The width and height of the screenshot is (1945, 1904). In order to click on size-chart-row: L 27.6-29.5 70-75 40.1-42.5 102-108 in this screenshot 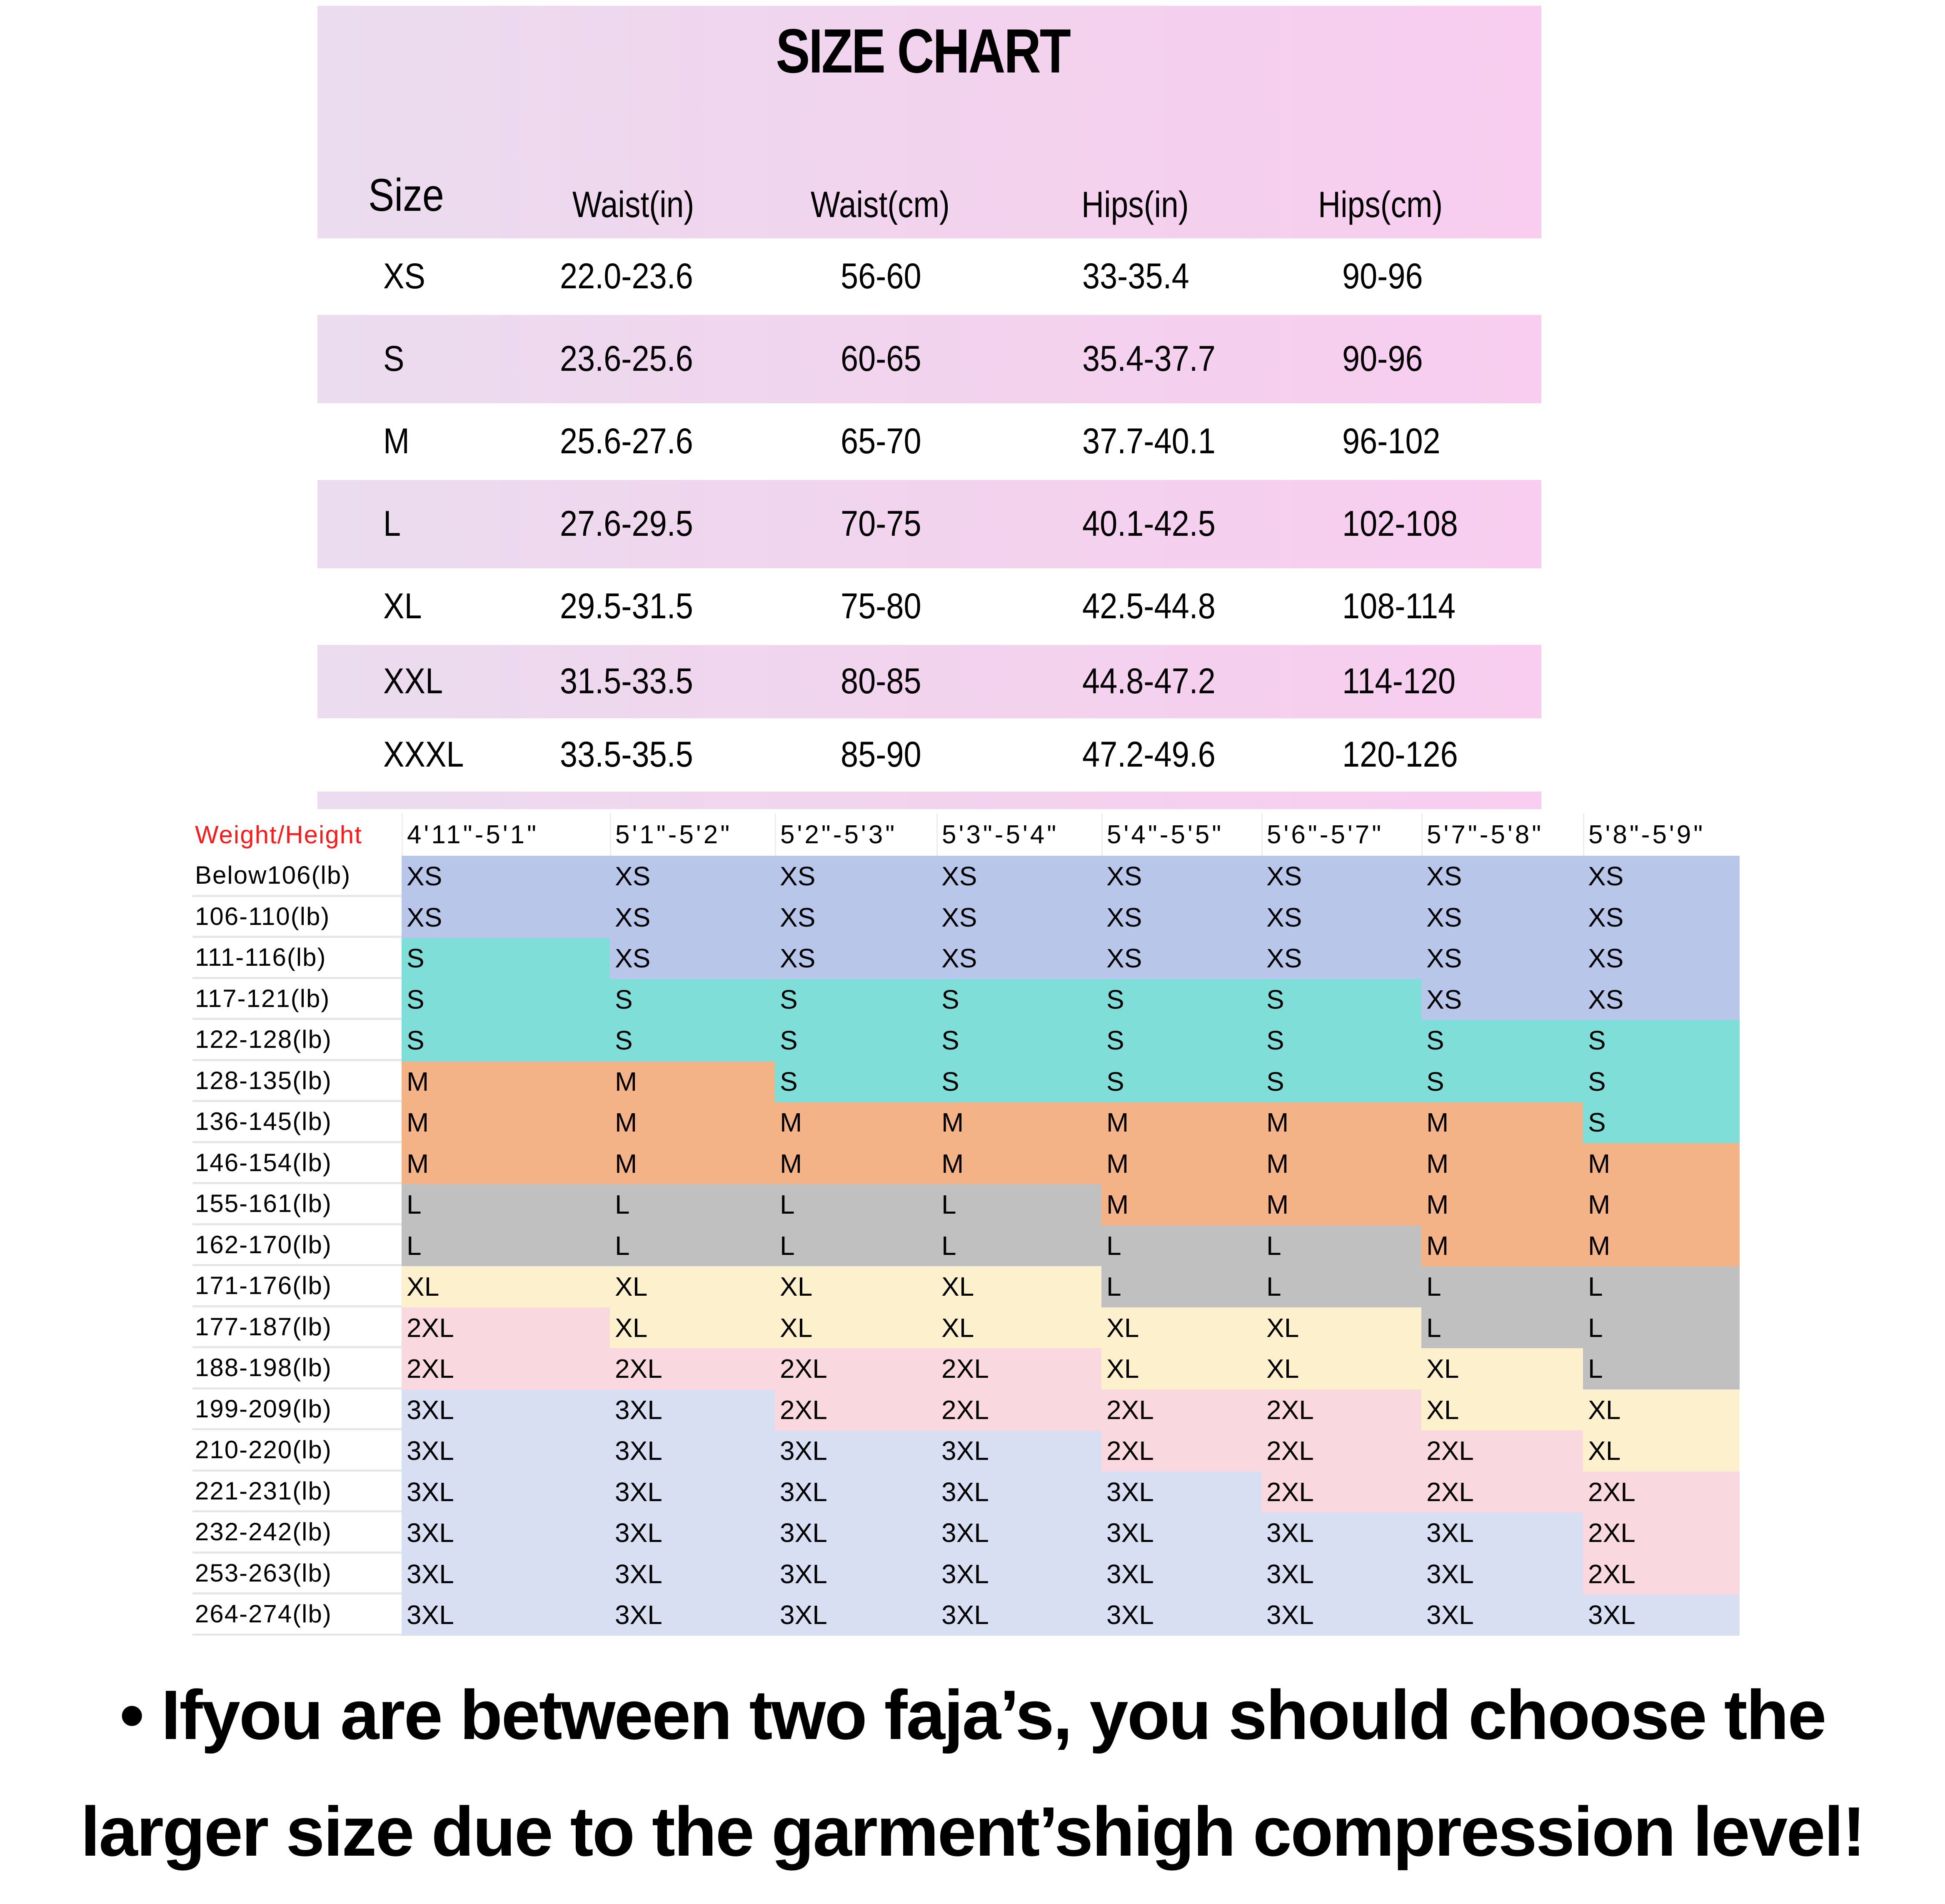, I will do `click(929, 524)`.